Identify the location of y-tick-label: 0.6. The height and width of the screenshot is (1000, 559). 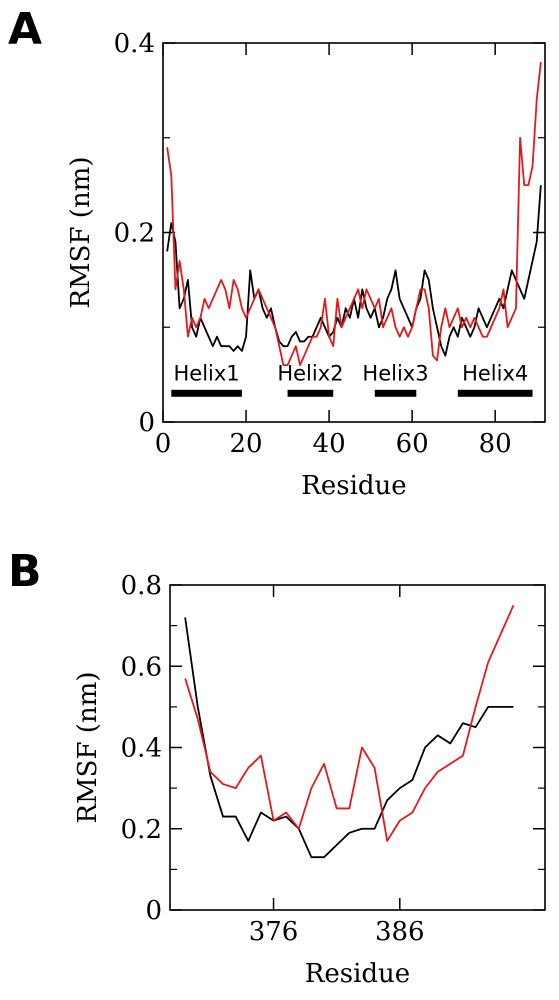
(141, 667).